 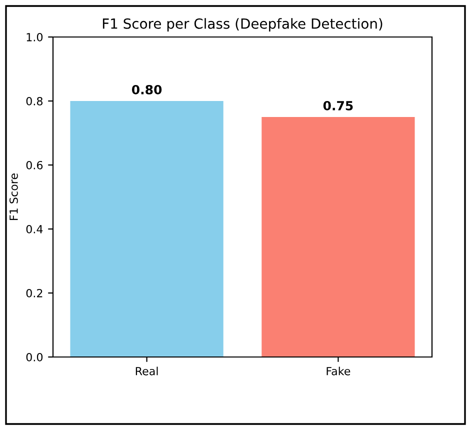 What do you see at coordinates (147, 371) in the screenshot?
I see `x-tick-label: Real` at bounding box center [147, 371].